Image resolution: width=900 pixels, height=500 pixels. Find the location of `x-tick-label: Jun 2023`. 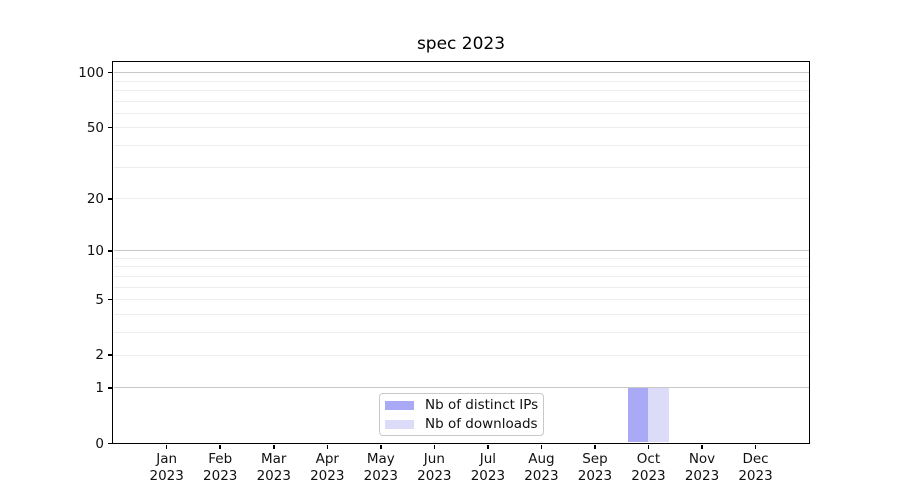

x-tick-label: Jun 2023 is located at coordinates (434, 467).